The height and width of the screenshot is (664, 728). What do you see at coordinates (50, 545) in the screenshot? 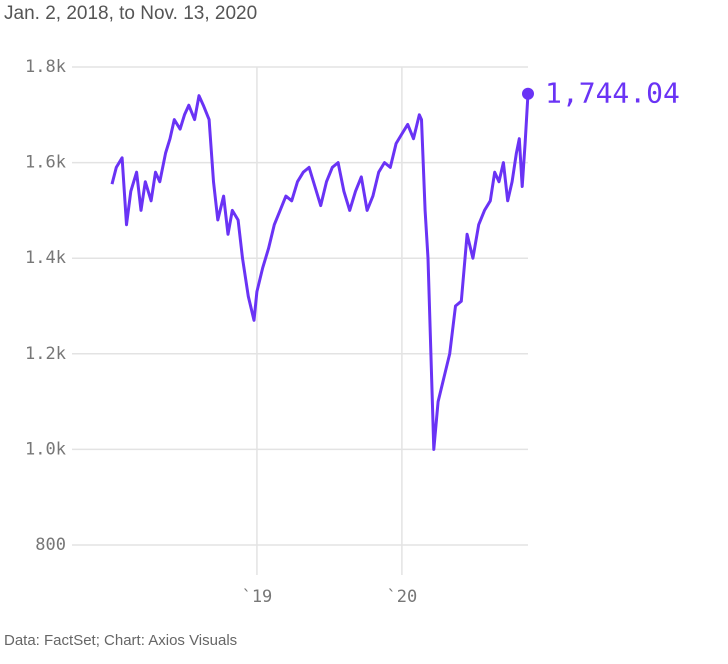
I see `y-tick-label: 800` at bounding box center [50, 545].